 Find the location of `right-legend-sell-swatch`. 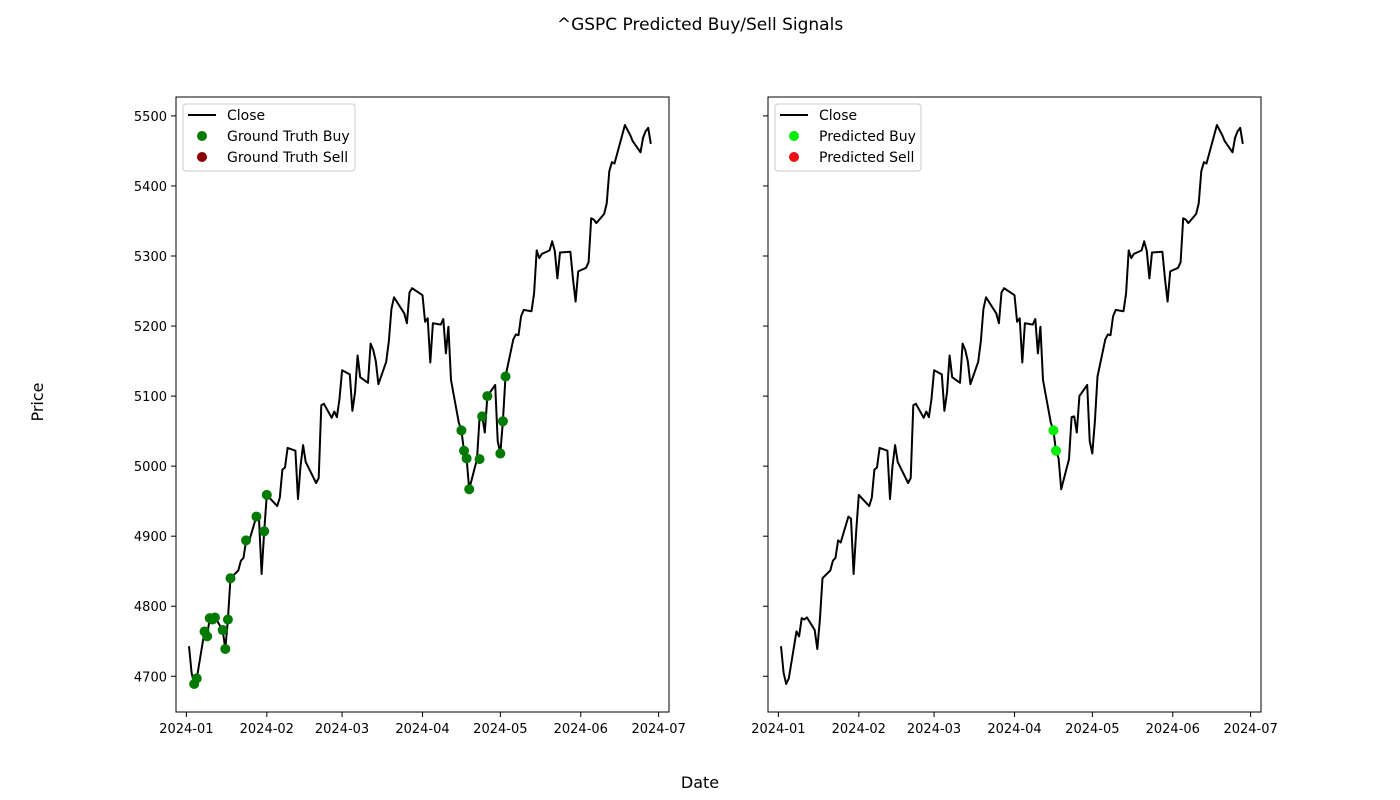

right-legend-sell-swatch is located at coordinates (794, 157).